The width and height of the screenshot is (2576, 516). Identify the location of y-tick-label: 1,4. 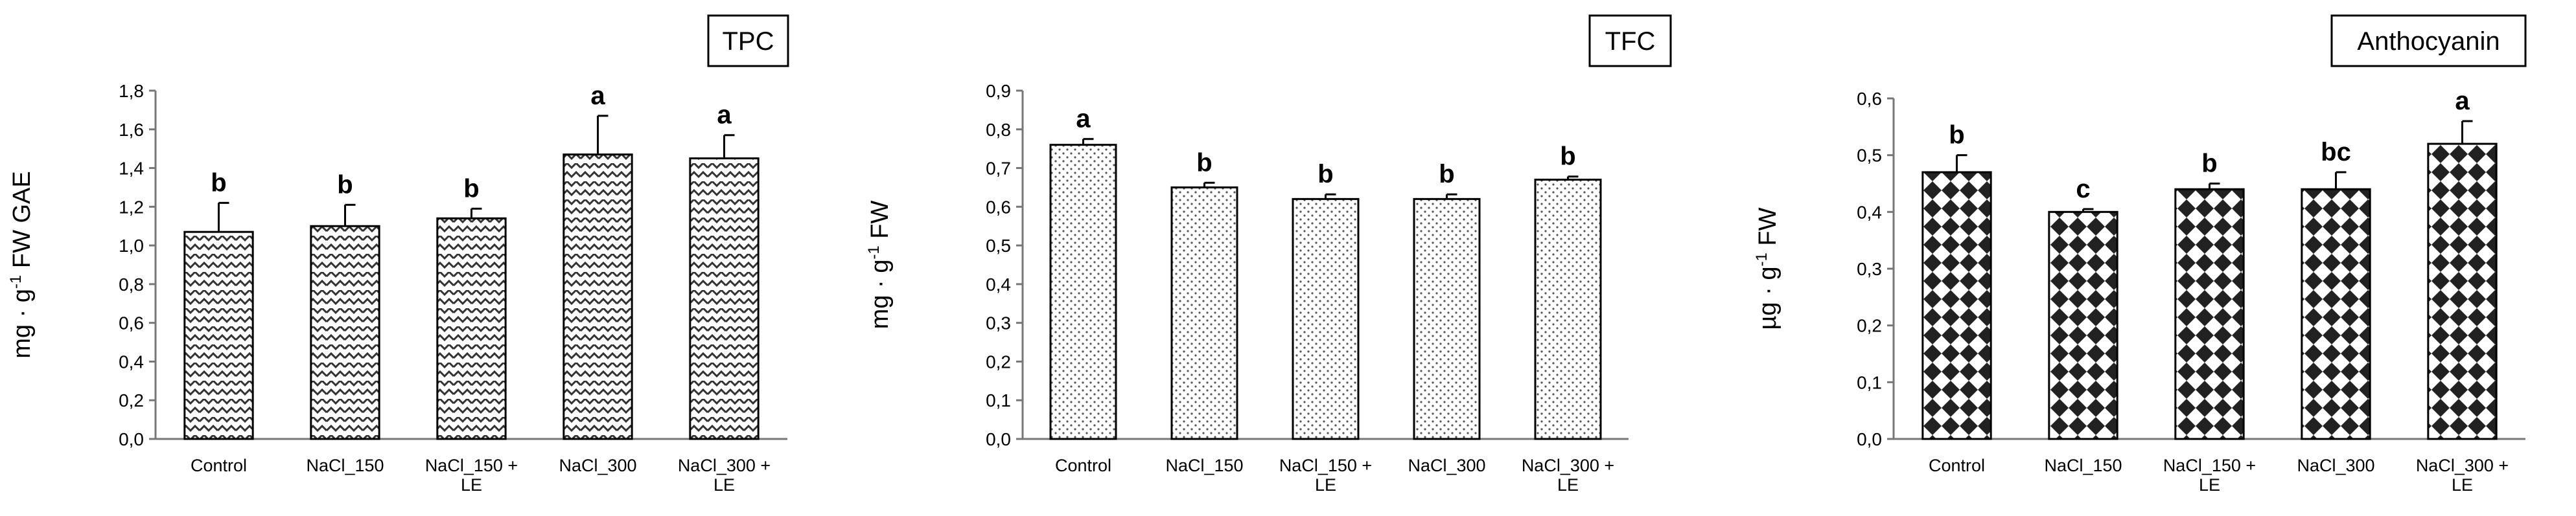
(132, 169).